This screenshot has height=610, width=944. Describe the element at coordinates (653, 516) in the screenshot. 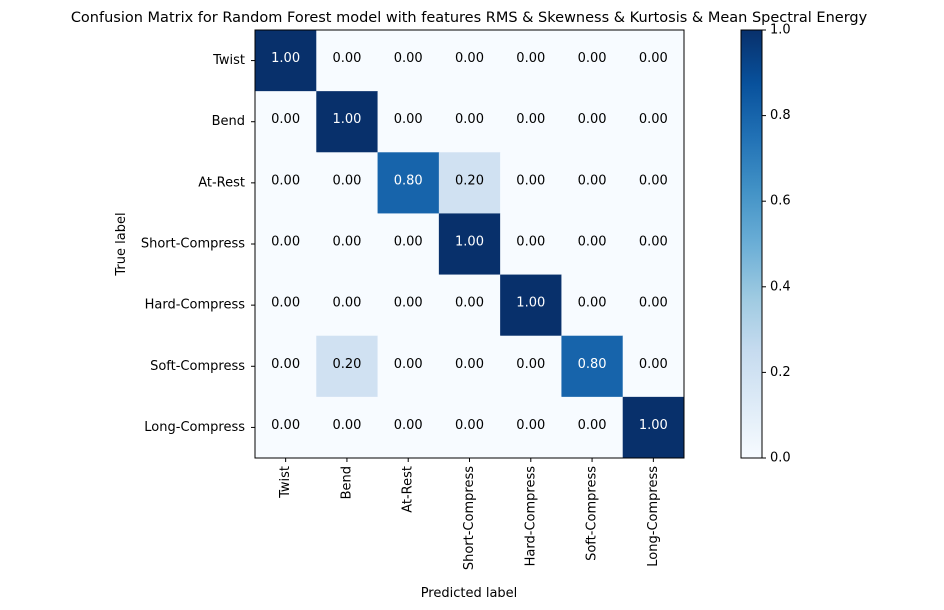

I see `x-tick-label: Long-Compress` at that location.